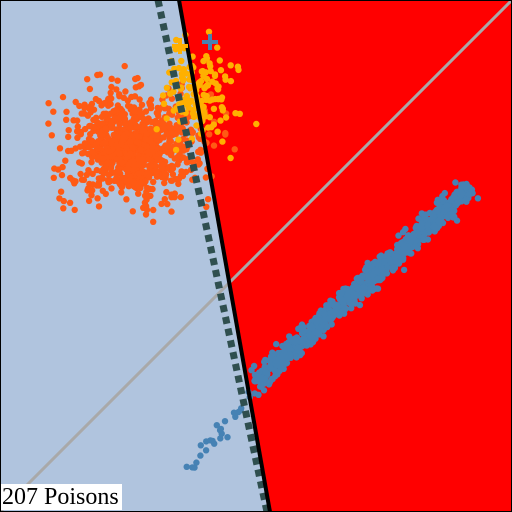 The image size is (512, 512). What do you see at coordinates (180, 46) in the screenshot?
I see `cross-marker` at bounding box center [180, 46].